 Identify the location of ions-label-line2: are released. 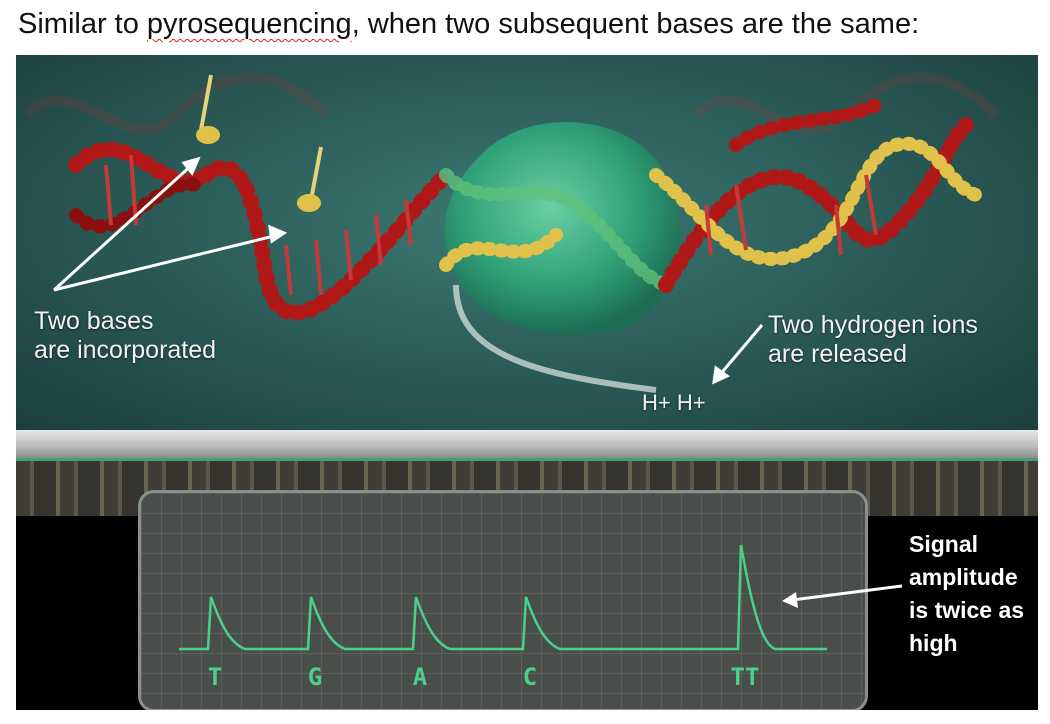
(837, 354).